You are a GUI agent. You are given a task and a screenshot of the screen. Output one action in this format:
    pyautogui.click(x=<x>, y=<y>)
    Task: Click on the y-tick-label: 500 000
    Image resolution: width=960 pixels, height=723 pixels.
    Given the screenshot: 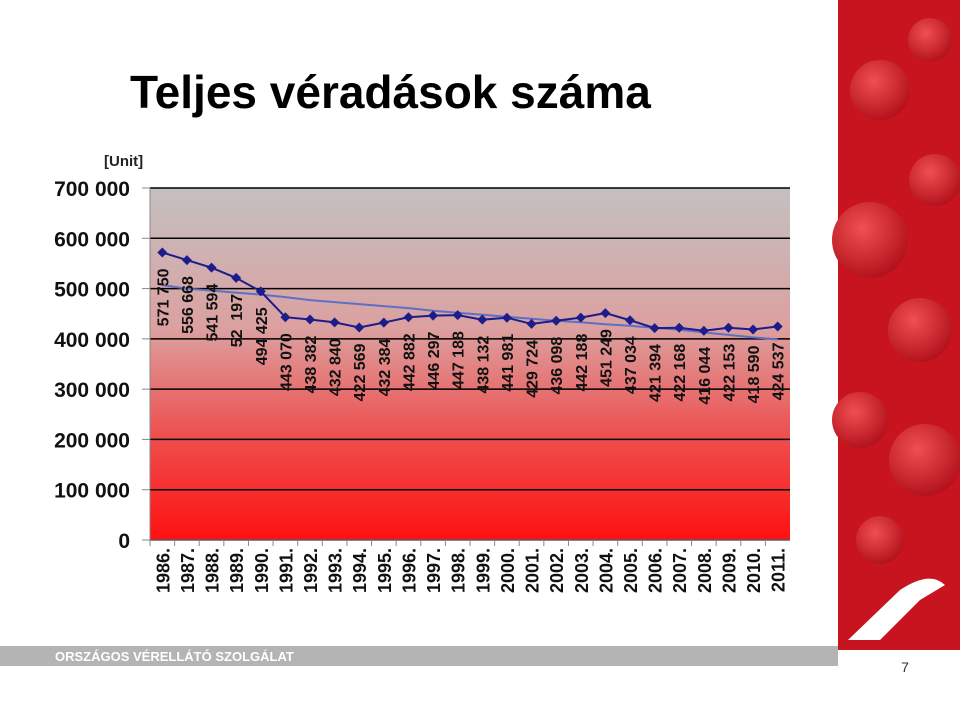 What is the action you would take?
    pyautogui.click(x=92, y=290)
    